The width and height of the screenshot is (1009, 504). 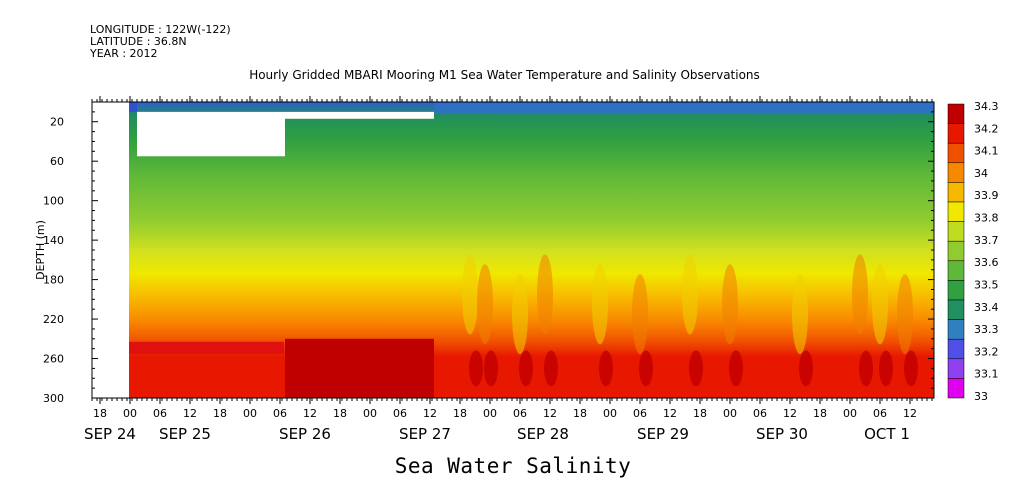 I want to click on deep-band-sep25, so click(x=206, y=347).